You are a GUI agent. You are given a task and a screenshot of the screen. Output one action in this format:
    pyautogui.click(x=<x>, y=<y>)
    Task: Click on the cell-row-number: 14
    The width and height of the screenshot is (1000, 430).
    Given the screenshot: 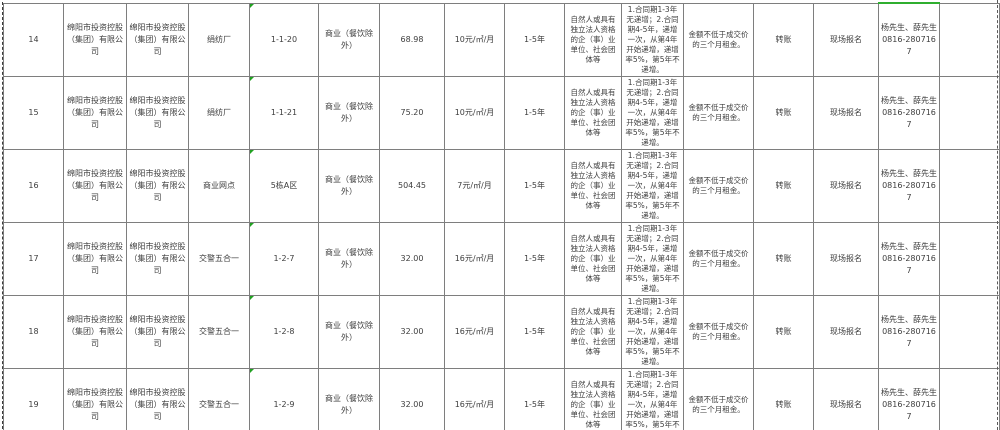 What is the action you would take?
    pyautogui.click(x=33, y=39)
    